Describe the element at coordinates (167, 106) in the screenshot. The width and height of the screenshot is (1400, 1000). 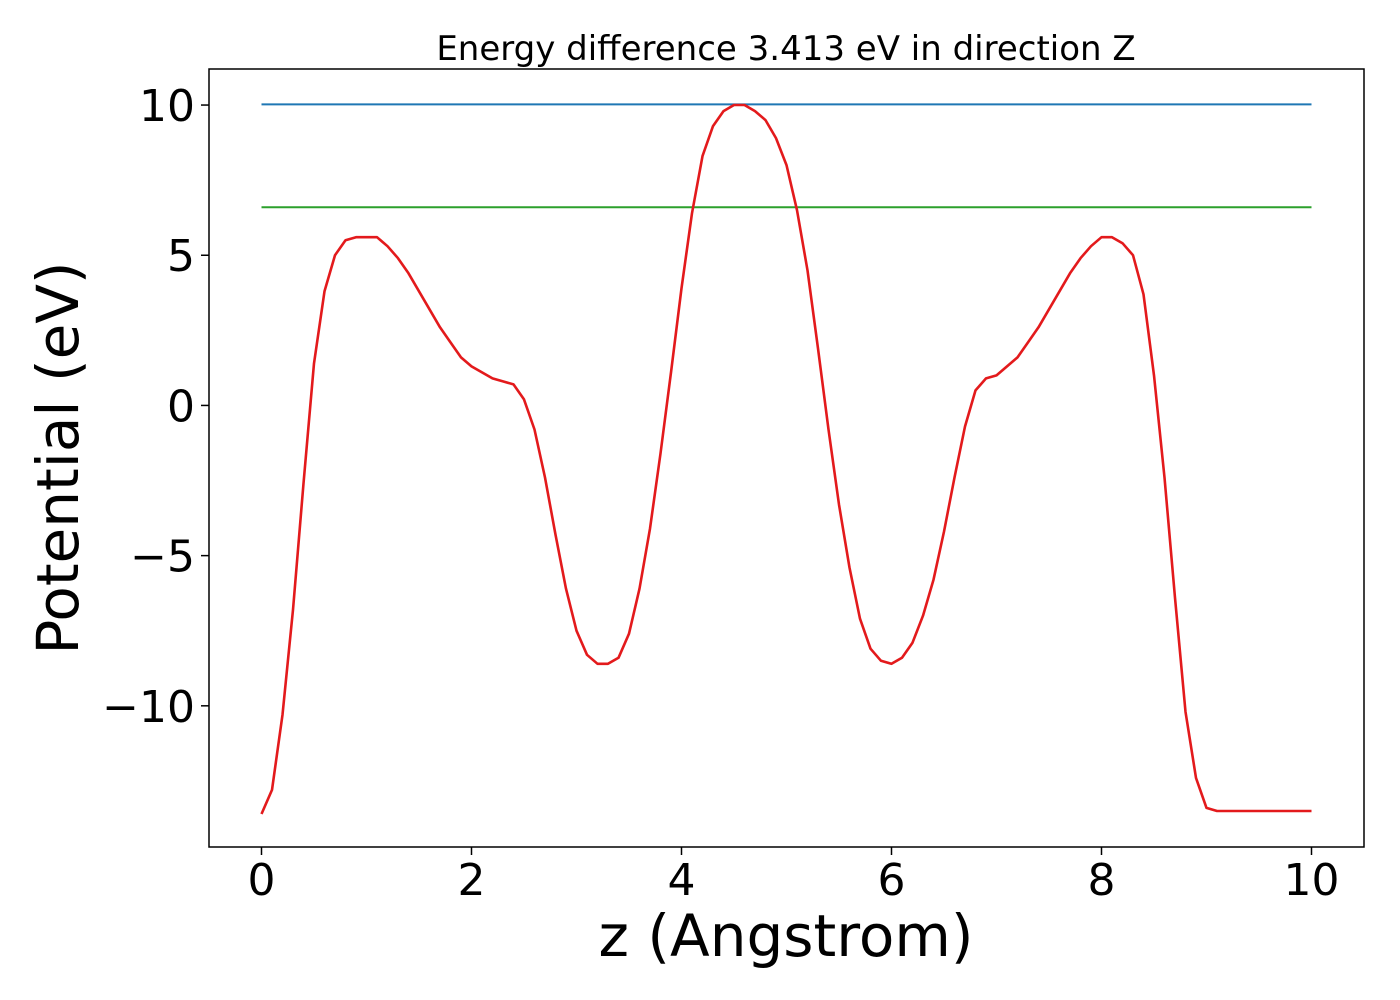
I see `y-tick-label: 10` at that location.